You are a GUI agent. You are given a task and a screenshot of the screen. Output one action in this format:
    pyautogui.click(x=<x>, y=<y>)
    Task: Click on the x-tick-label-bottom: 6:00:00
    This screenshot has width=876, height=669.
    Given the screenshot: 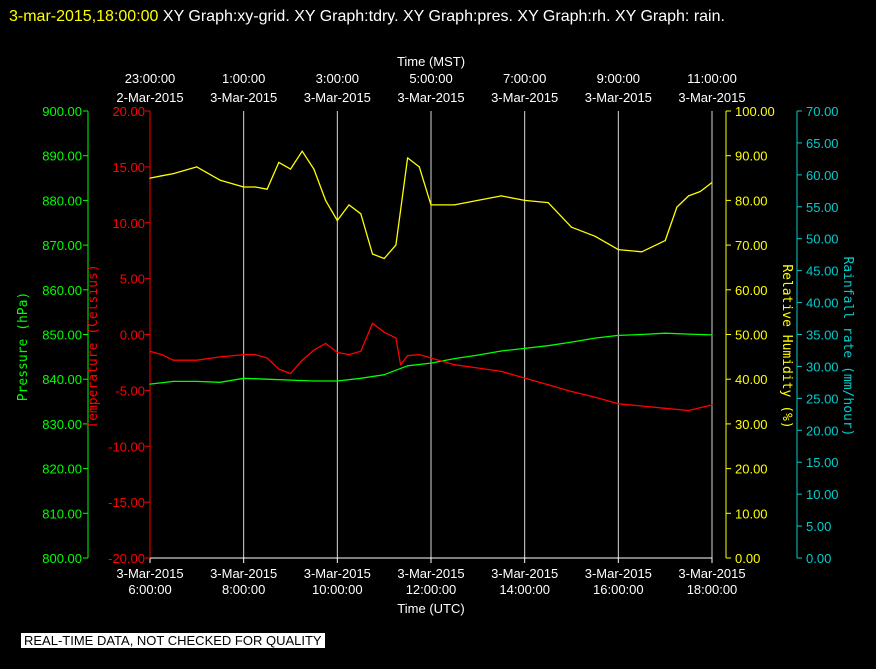 What is the action you would take?
    pyautogui.click(x=149, y=589)
    